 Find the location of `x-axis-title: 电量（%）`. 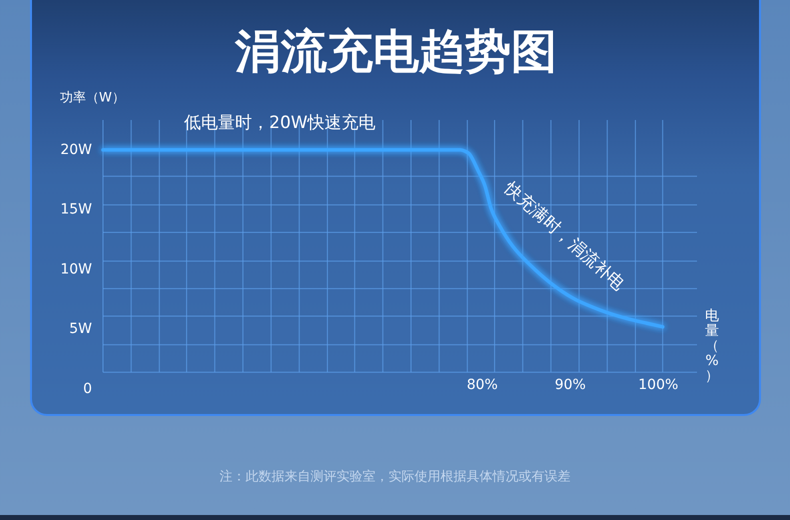

x-axis-title: 电量（%） is located at coordinates (712, 346).